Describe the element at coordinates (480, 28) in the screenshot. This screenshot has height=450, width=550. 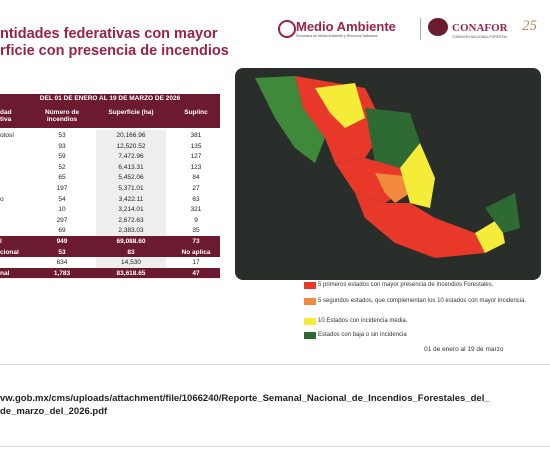
I see `logo-text: CONAFOR` at that location.